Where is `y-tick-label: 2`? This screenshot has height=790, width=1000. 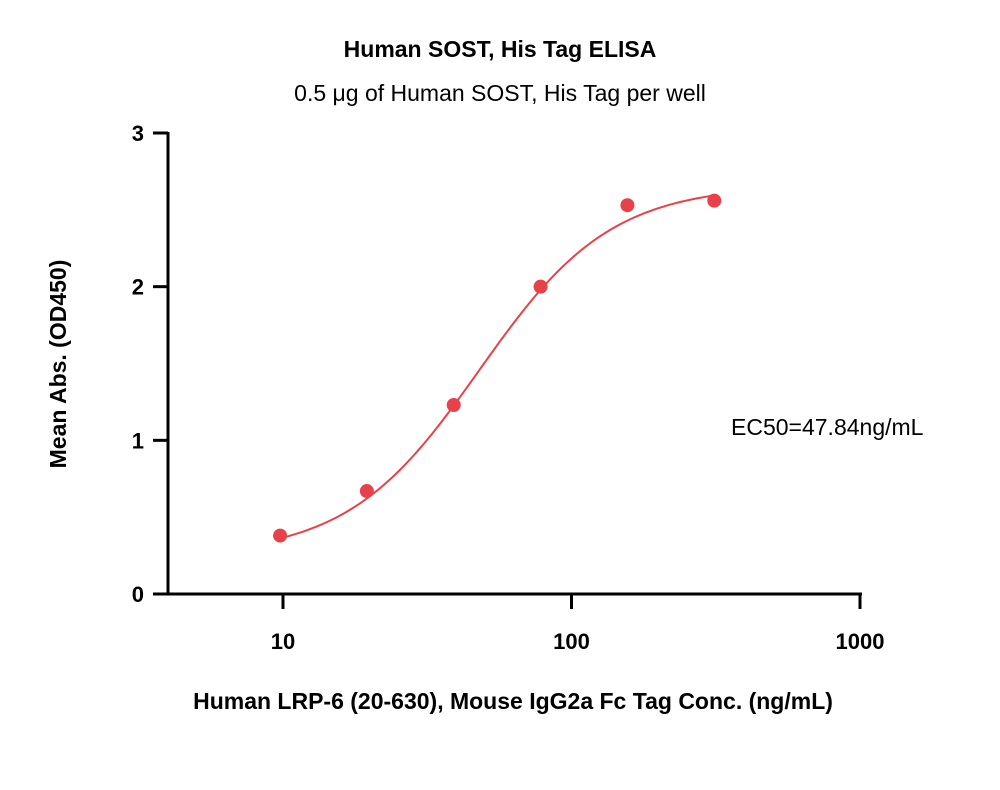 y-tick-label: 2 is located at coordinates (138, 287).